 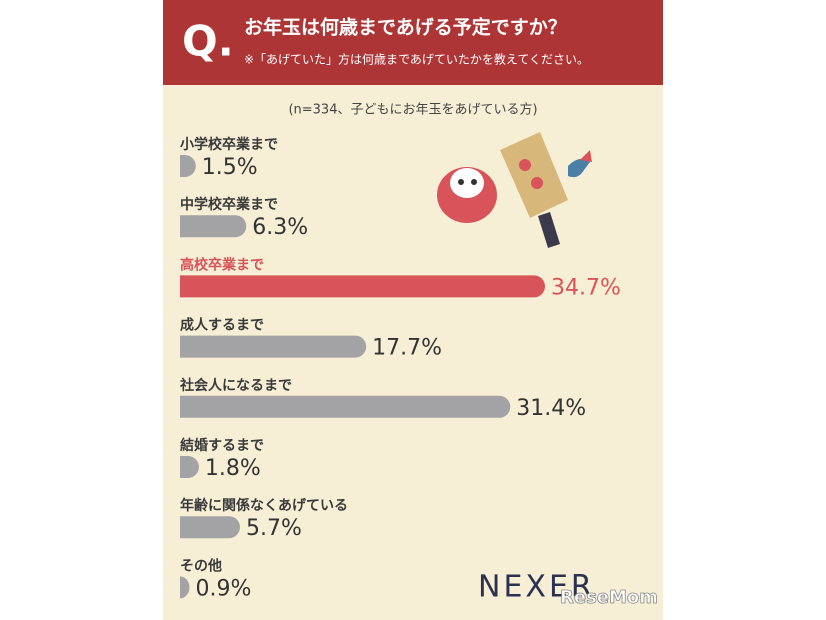 I want to click on watermark: ReseMom, so click(x=609, y=597).